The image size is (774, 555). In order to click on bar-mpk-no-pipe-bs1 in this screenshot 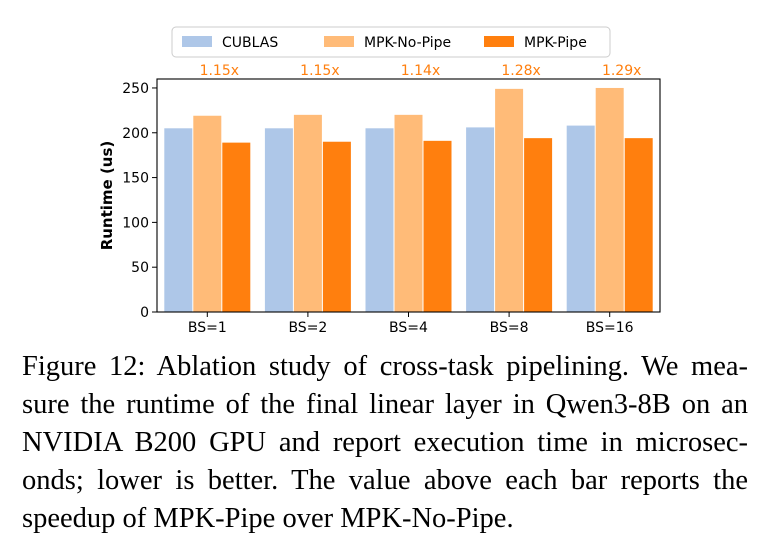, I will do `click(207, 213)`.